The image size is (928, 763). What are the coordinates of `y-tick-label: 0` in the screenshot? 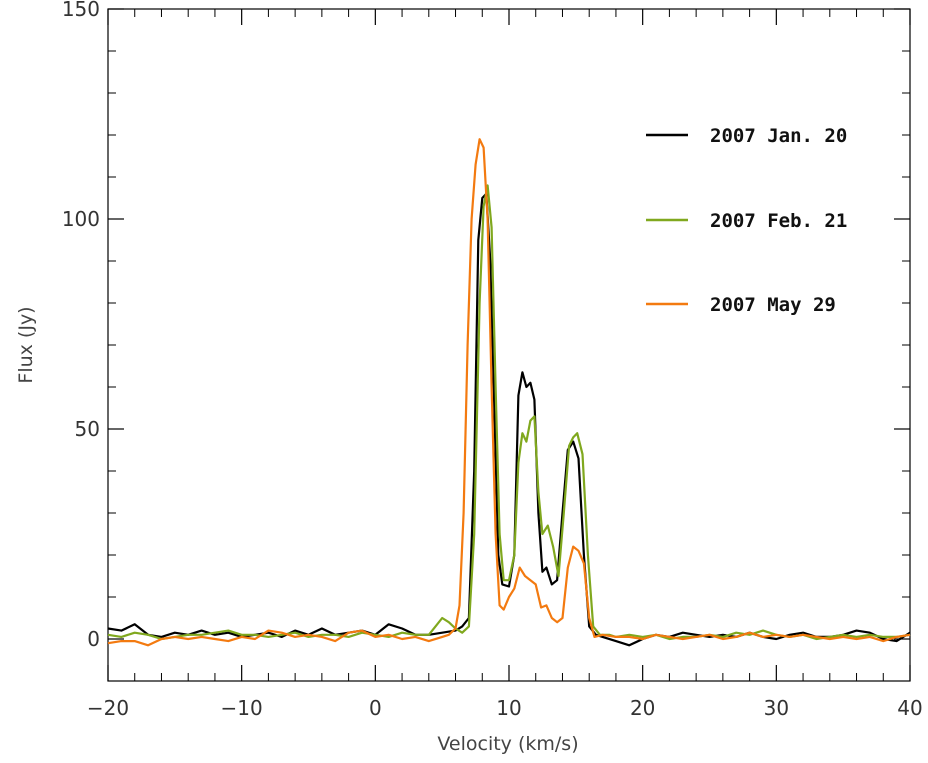 It's located at (93, 639).